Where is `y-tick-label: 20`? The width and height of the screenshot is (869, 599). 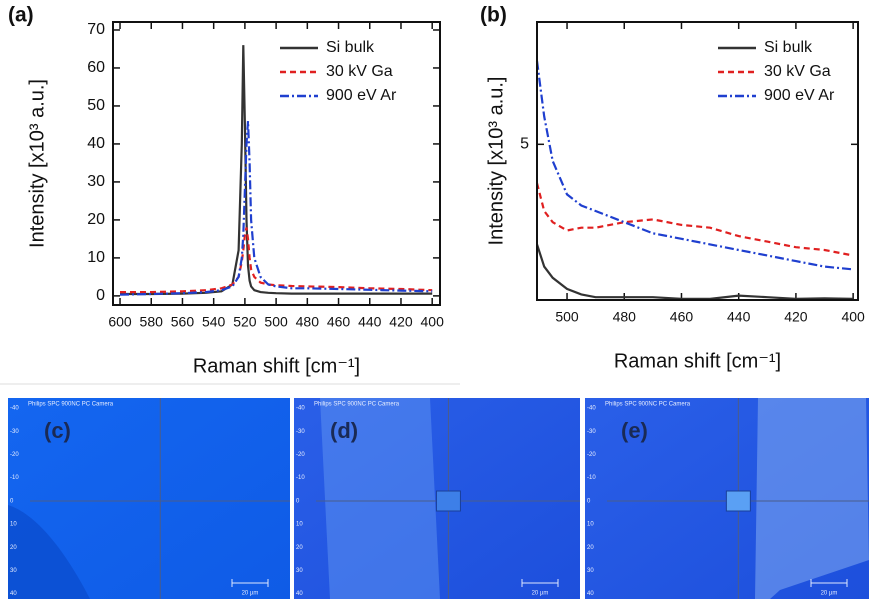 y-tick-label: 20 is located at coordinates (96, 219).